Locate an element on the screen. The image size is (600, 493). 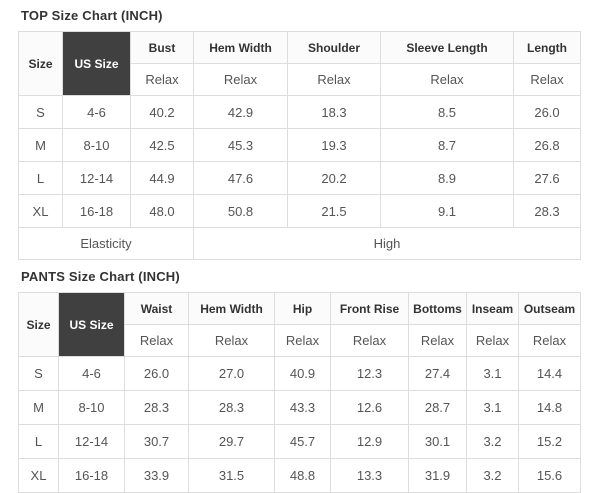
measurement-cell: 31.5 is located at coordinates (231, 475).